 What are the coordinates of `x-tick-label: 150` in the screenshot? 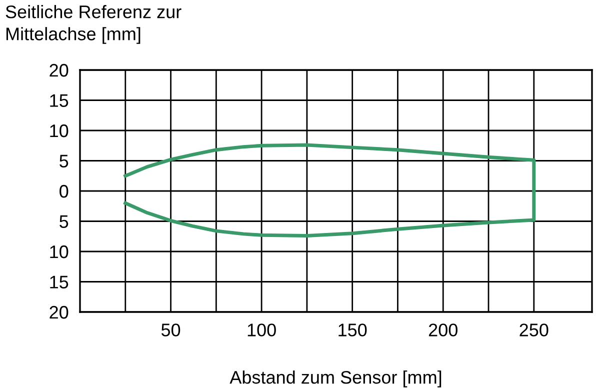 It's located at (352, 330).